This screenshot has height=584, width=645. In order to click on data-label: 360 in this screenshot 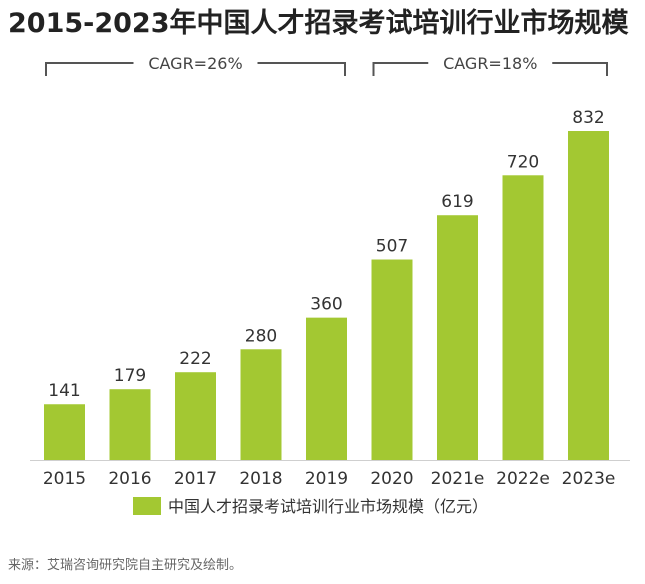, I will do `click(326, 305)`.